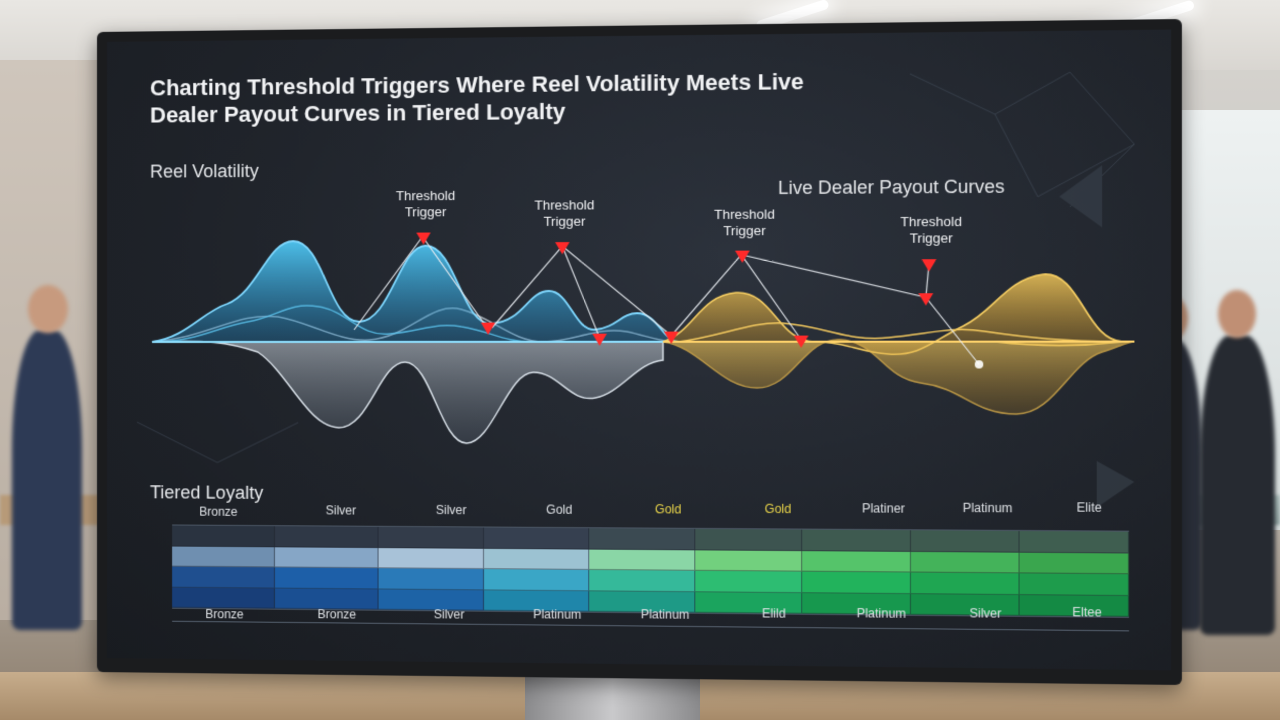 This screenshot has width=1280, height=720. Describe the element at coordinates (883, 508) in the screenshot. I see `tier-label-top: Platiner` at that location.